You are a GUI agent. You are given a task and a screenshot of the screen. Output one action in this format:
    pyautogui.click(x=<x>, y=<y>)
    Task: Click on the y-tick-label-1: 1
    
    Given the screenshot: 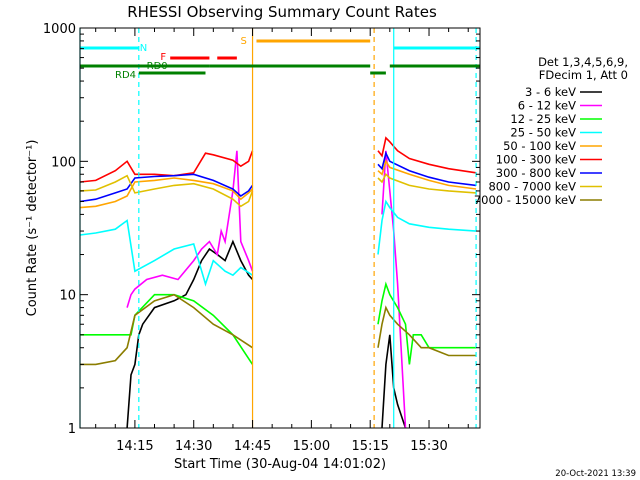 What is the action you would take?
    pyautogui.click(x=72, y=429)
    